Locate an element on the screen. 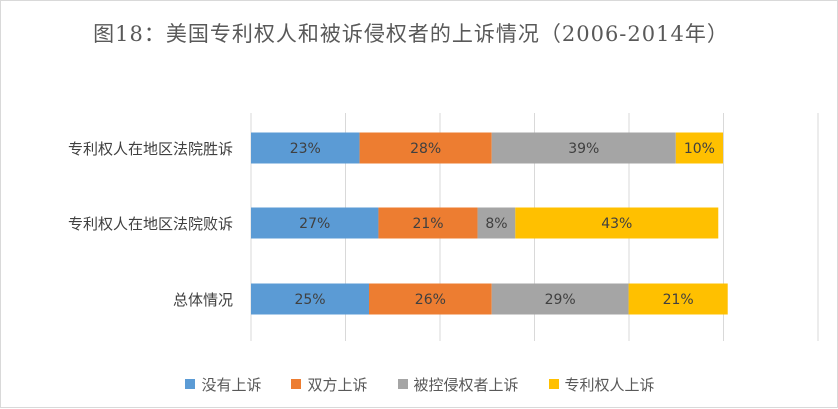  data-label: 39% is located at coordinates (583, 149).